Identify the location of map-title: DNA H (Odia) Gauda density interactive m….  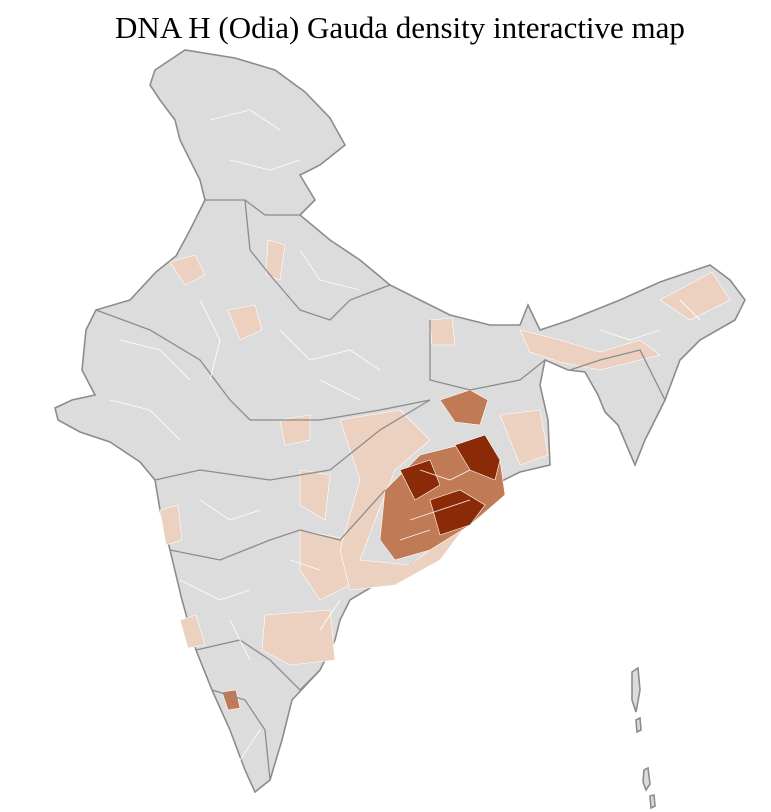
(400, 27).